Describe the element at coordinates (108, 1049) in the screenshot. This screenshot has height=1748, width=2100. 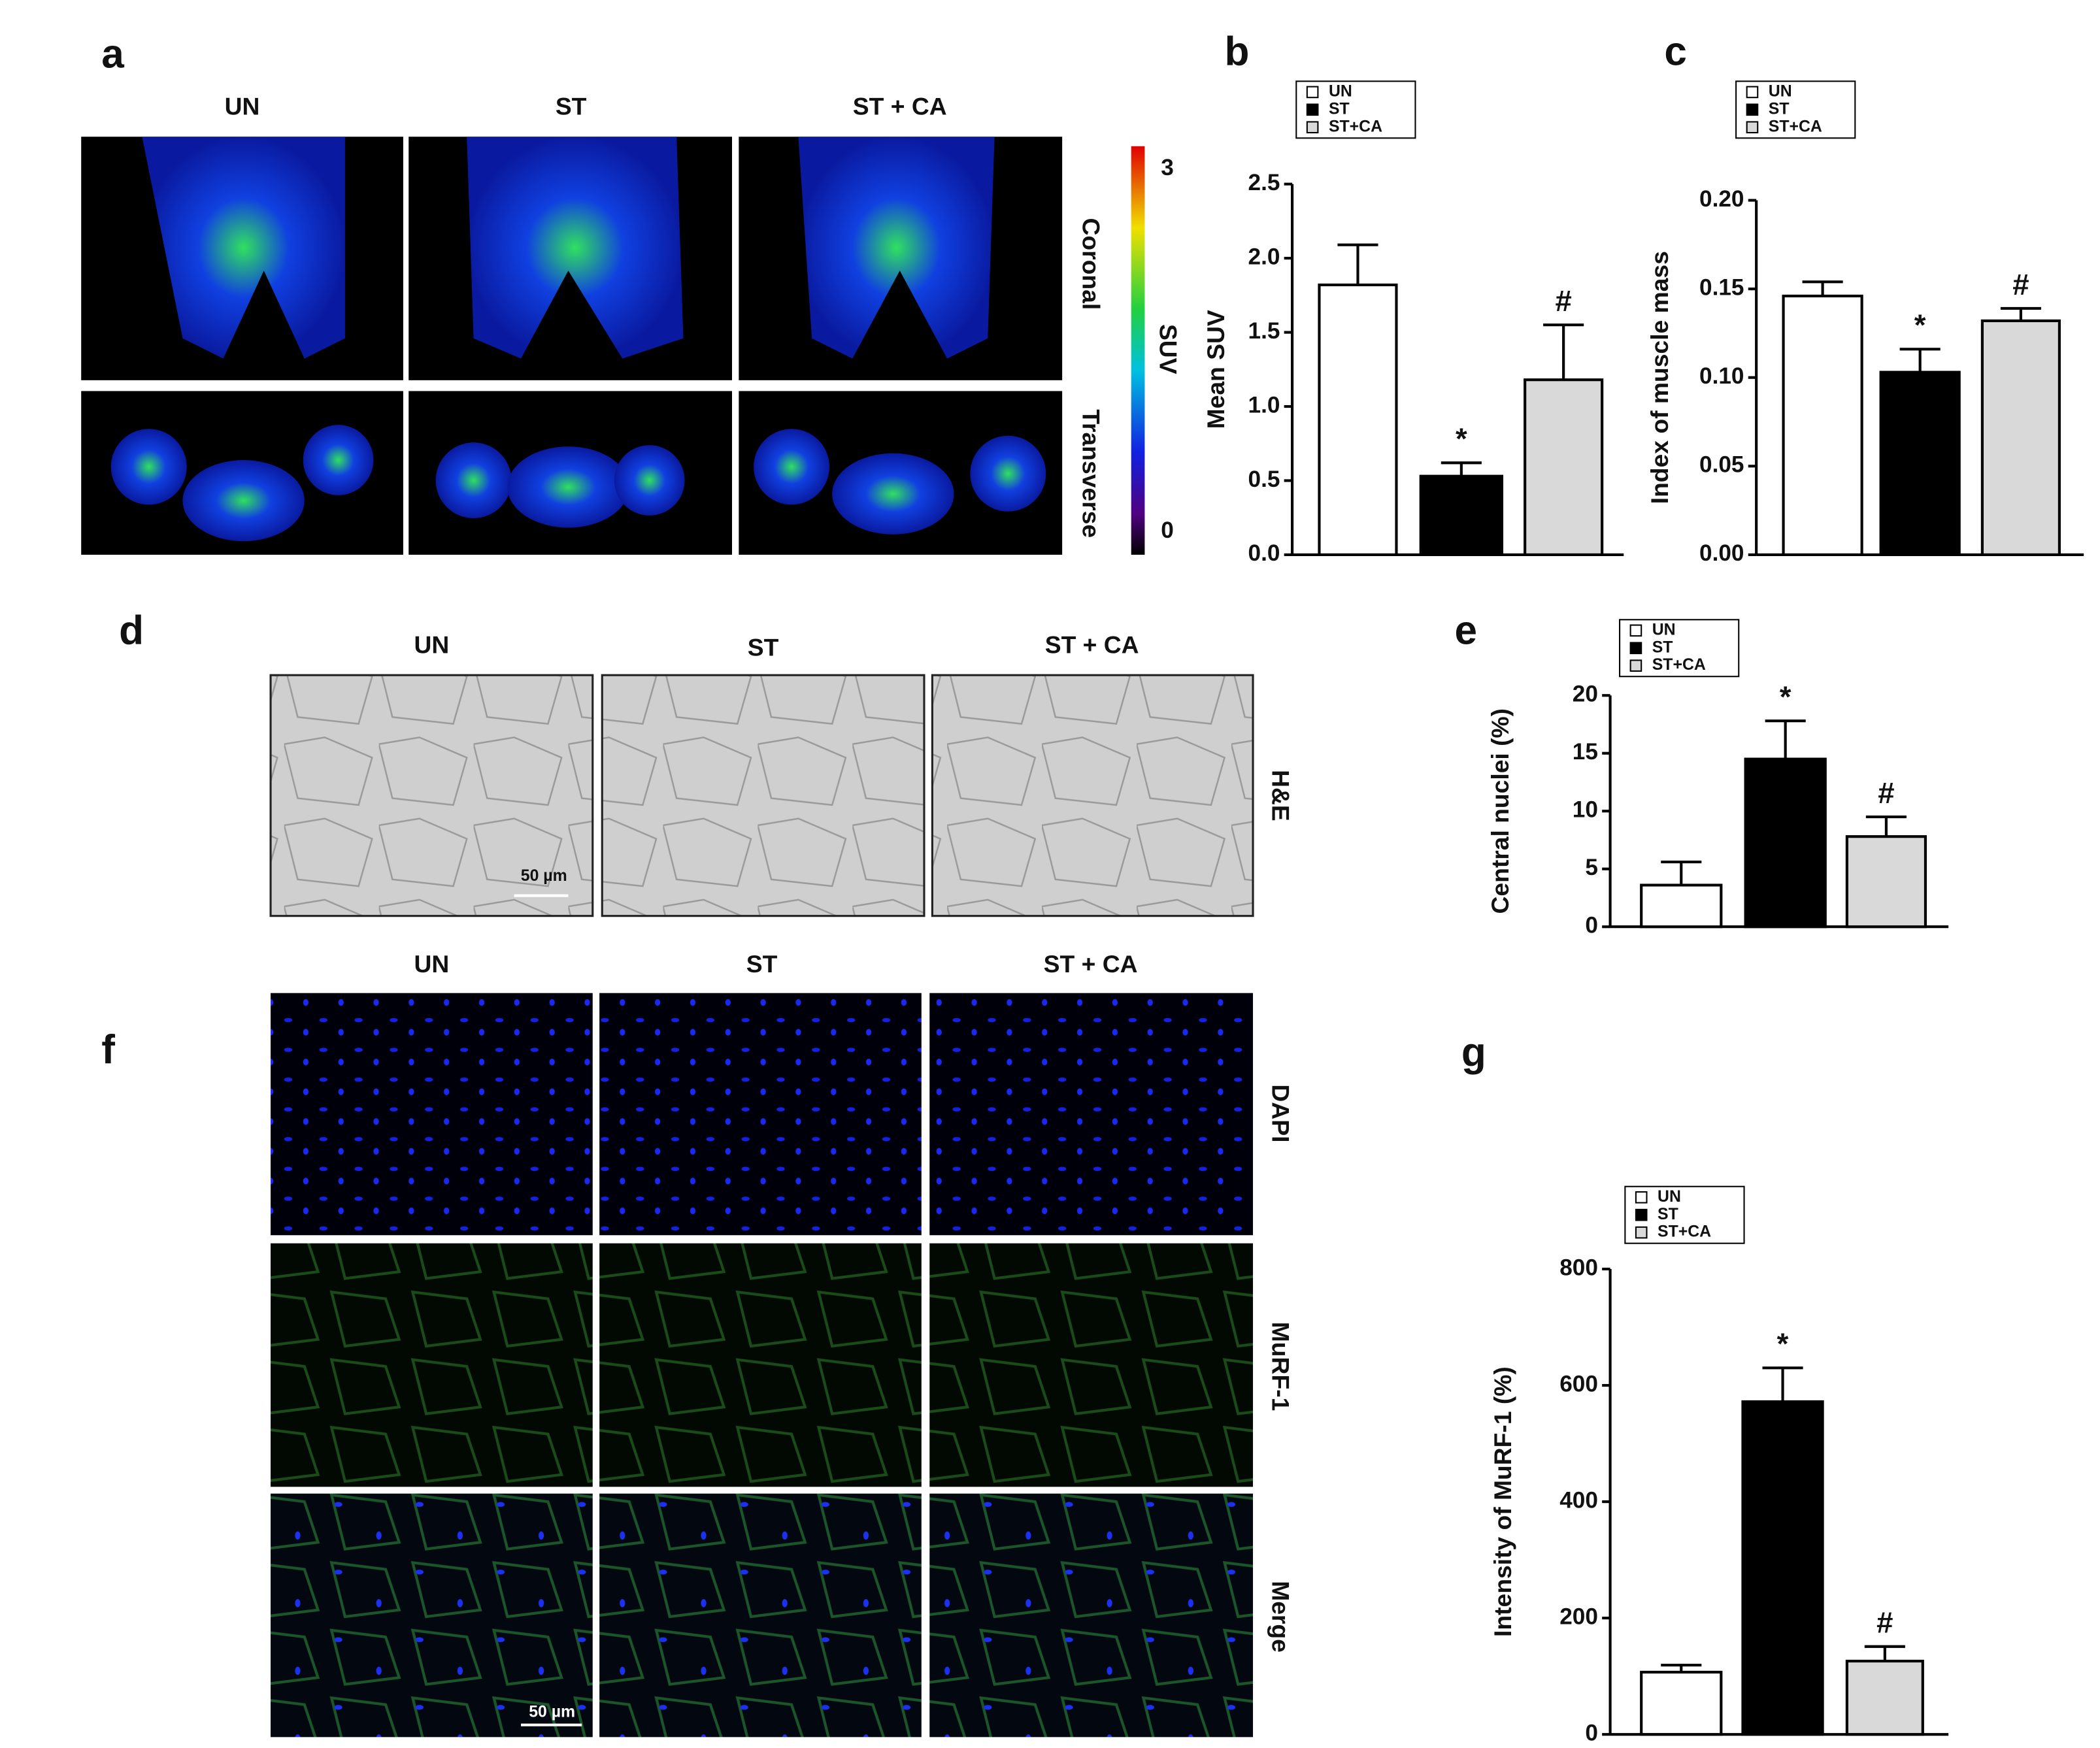
I see `panel-letter: f` at that location.